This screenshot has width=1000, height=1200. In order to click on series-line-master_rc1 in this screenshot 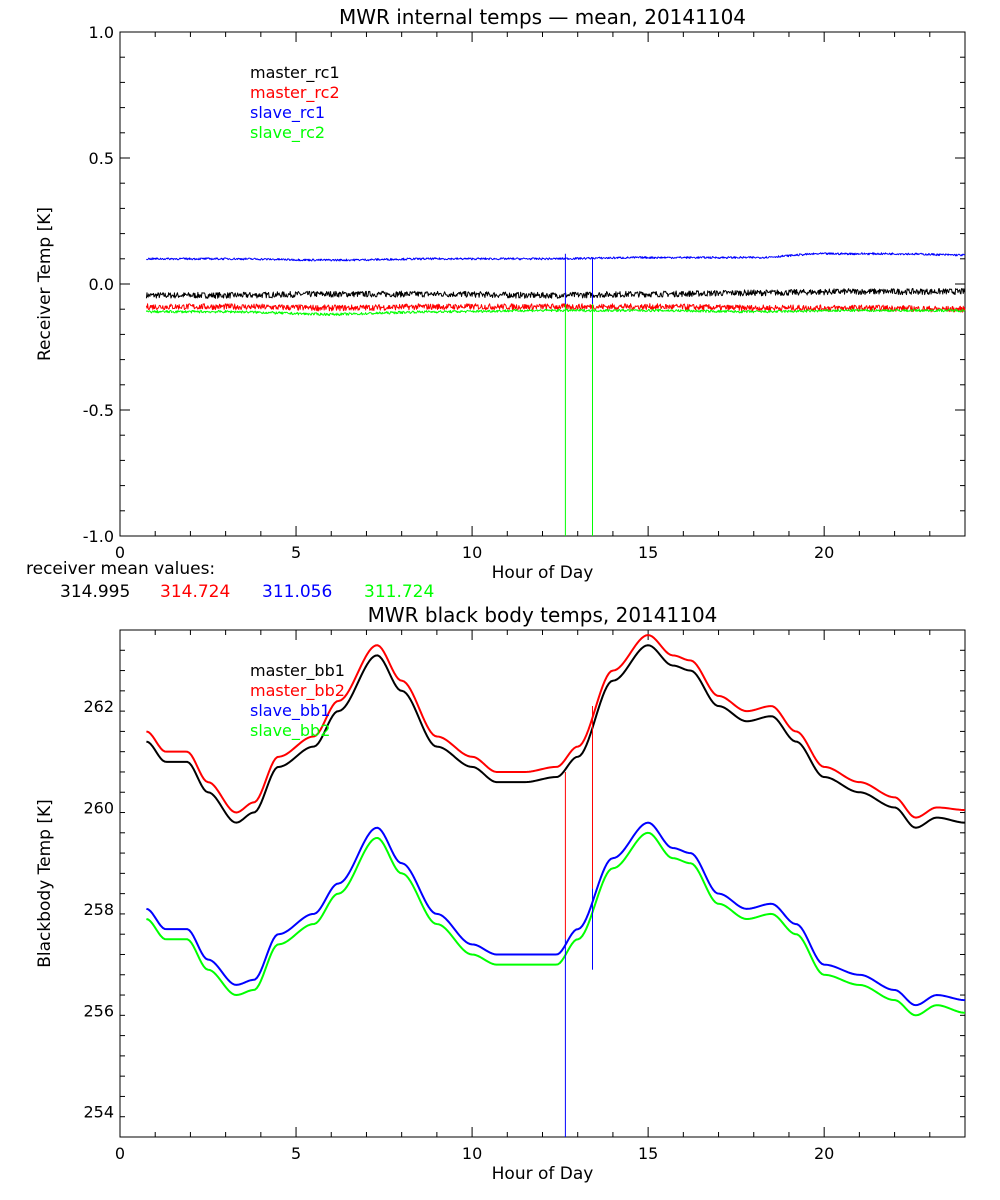, I will do `click(555, 293)`.